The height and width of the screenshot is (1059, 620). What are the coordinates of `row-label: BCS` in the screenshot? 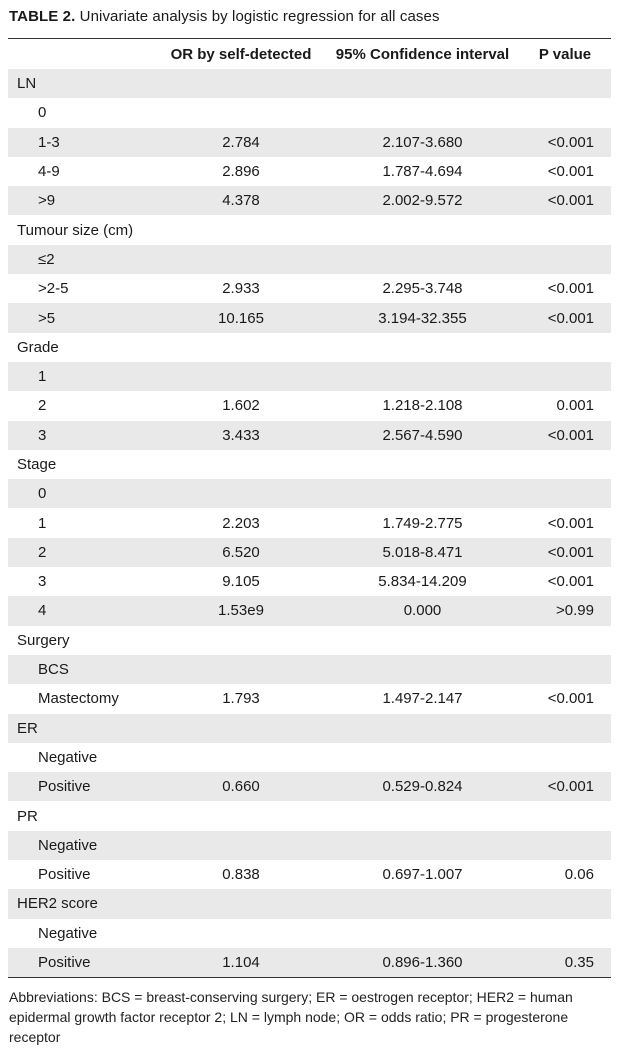 It's located at (82, 669).